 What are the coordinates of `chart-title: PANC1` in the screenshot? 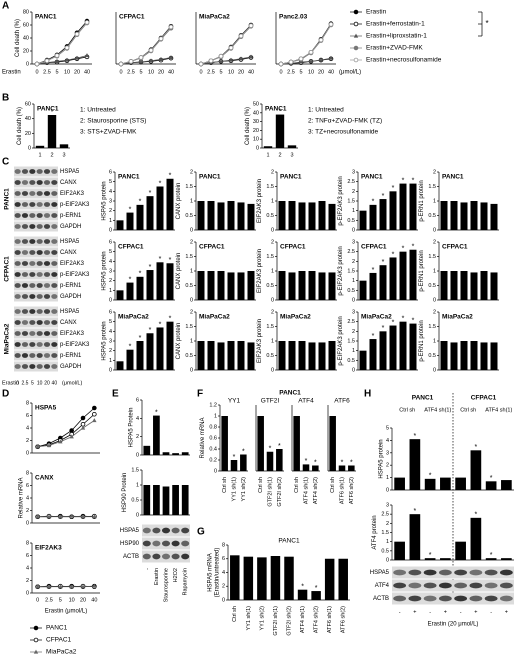 It's located at (210, 177).